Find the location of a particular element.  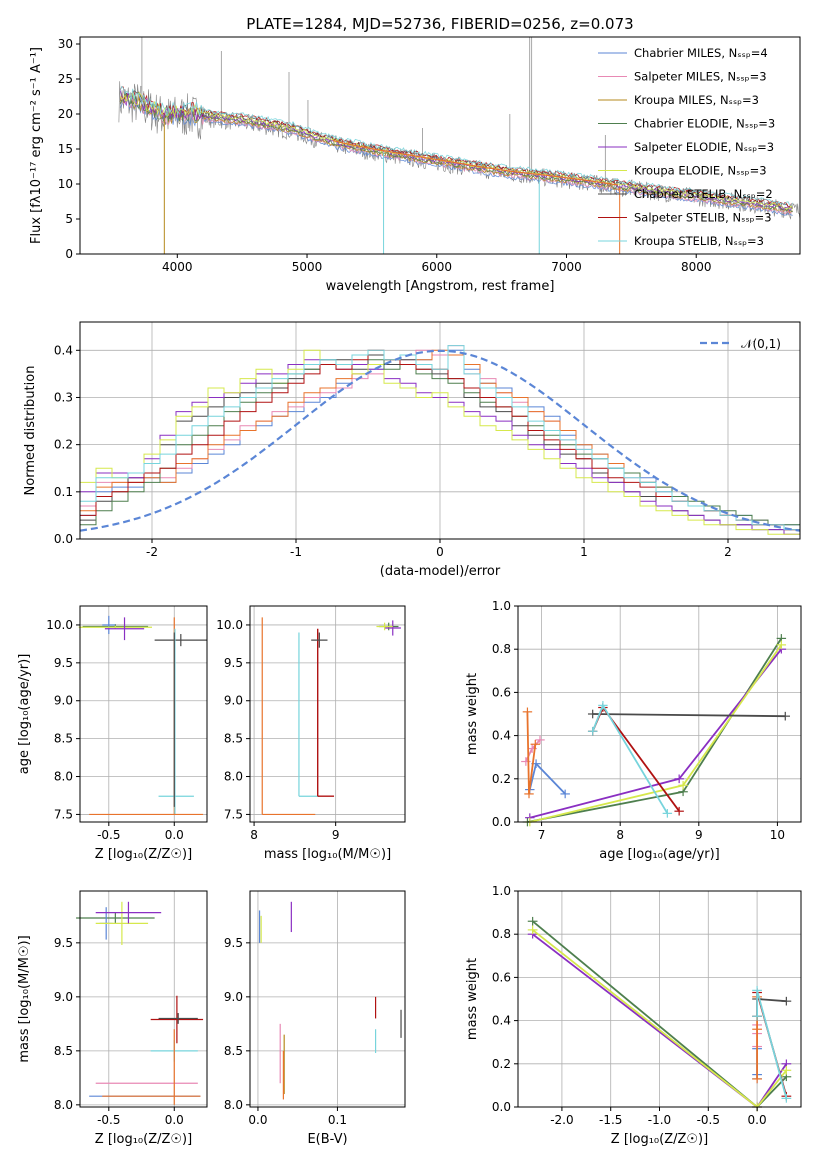

y-tick-label: 0.3 is located at coordinates (63, 397).